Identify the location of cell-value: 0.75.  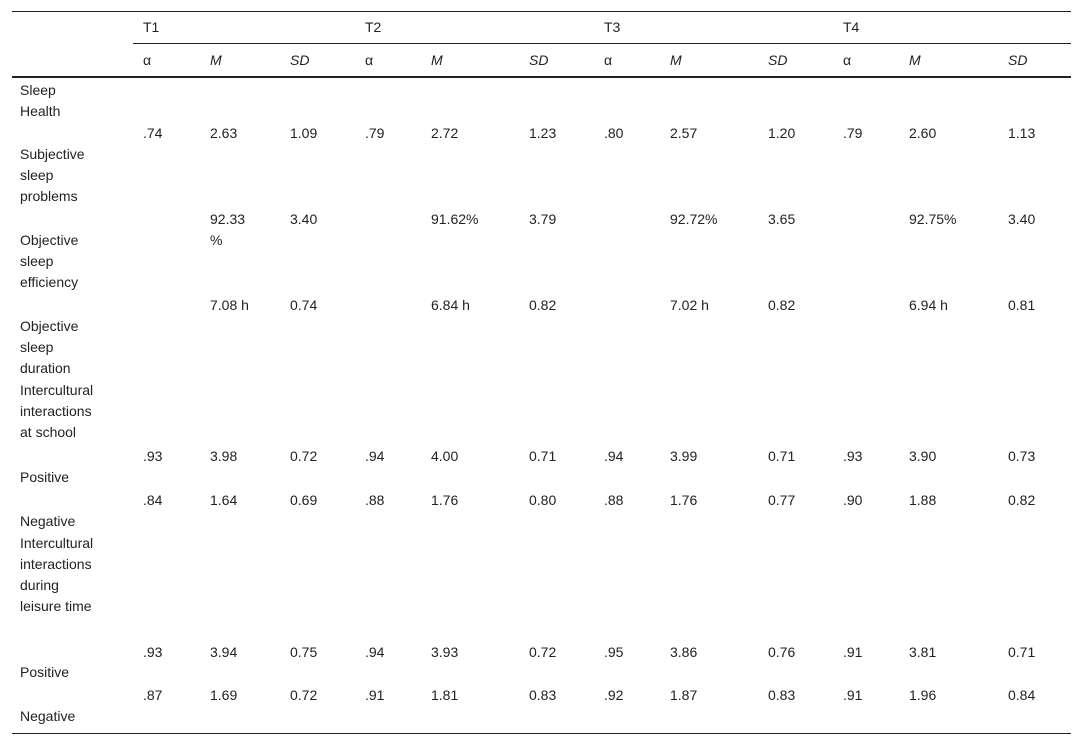
(304, 652).